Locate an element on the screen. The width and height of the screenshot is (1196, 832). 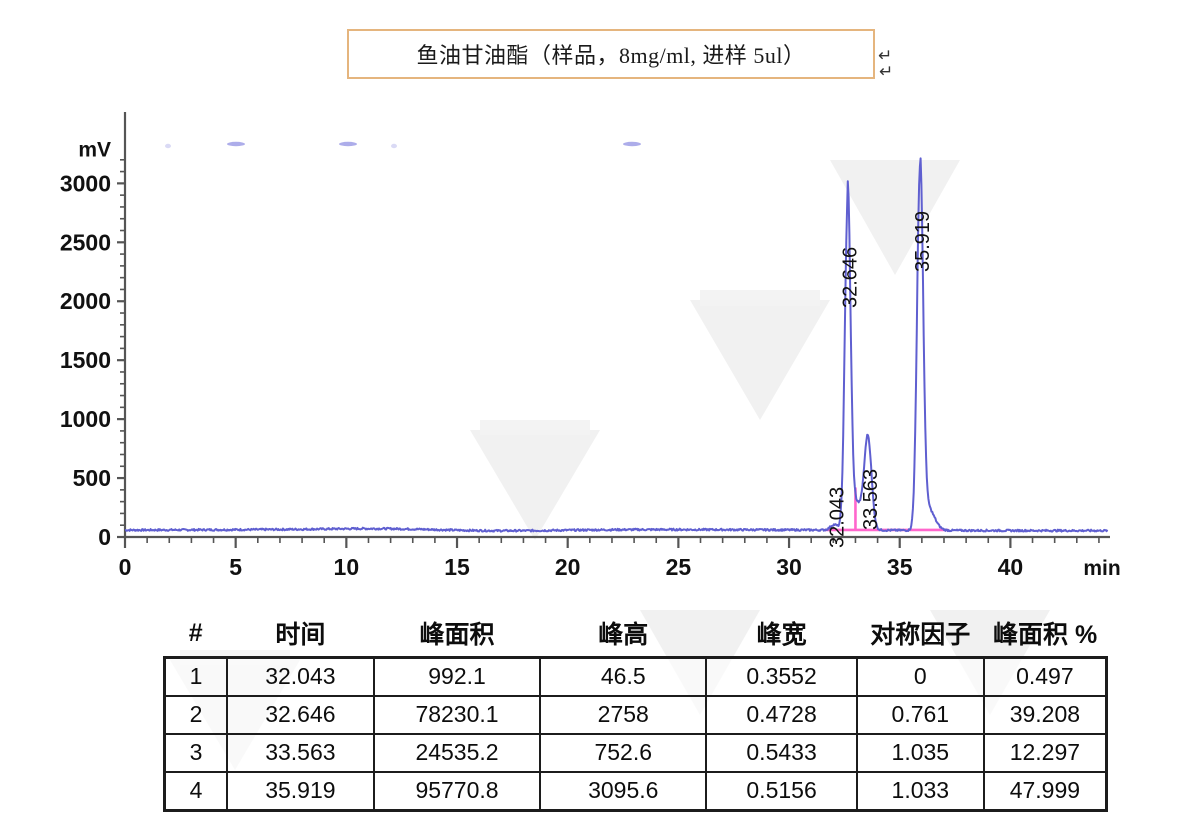
cell-peak-height: 3095.6 is located at coordinates (623, 791).